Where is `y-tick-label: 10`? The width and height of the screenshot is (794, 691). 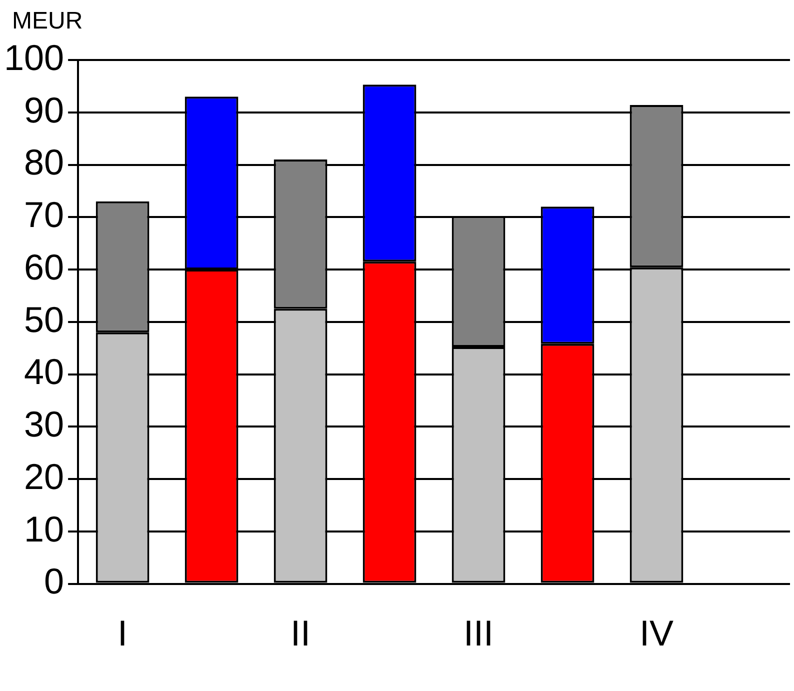 y-tick-label: 10 is located at coordinates (44, 529).